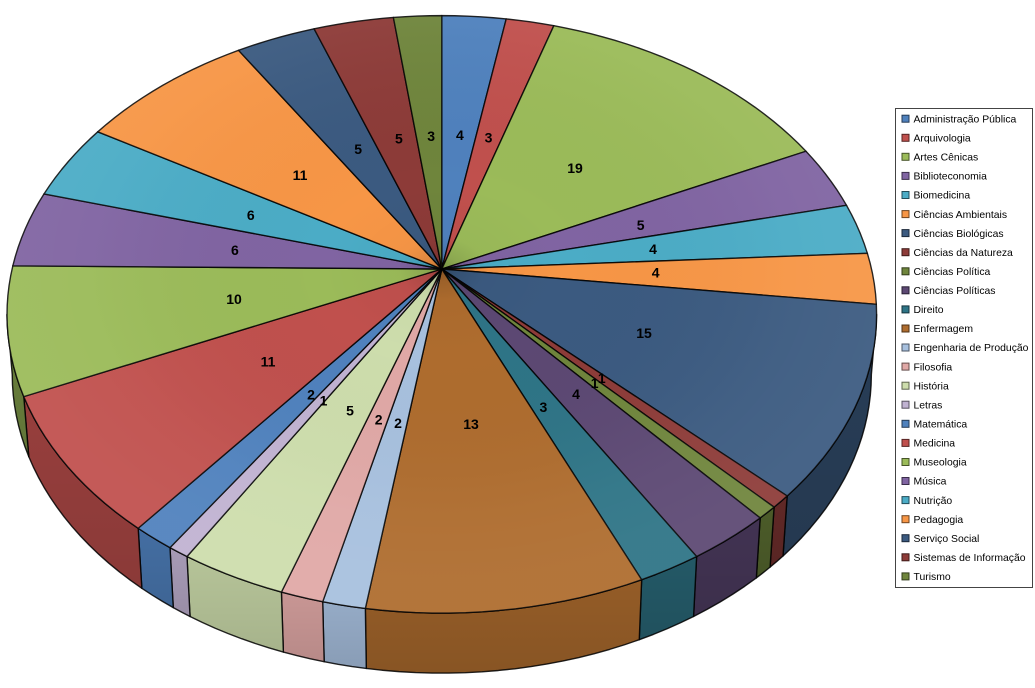 The image size is (1035, 688). What do you see at coordinates (939, 520) in the screenshot?
I see `svg-text: Pedagogia` at bounding box center [939, 520].